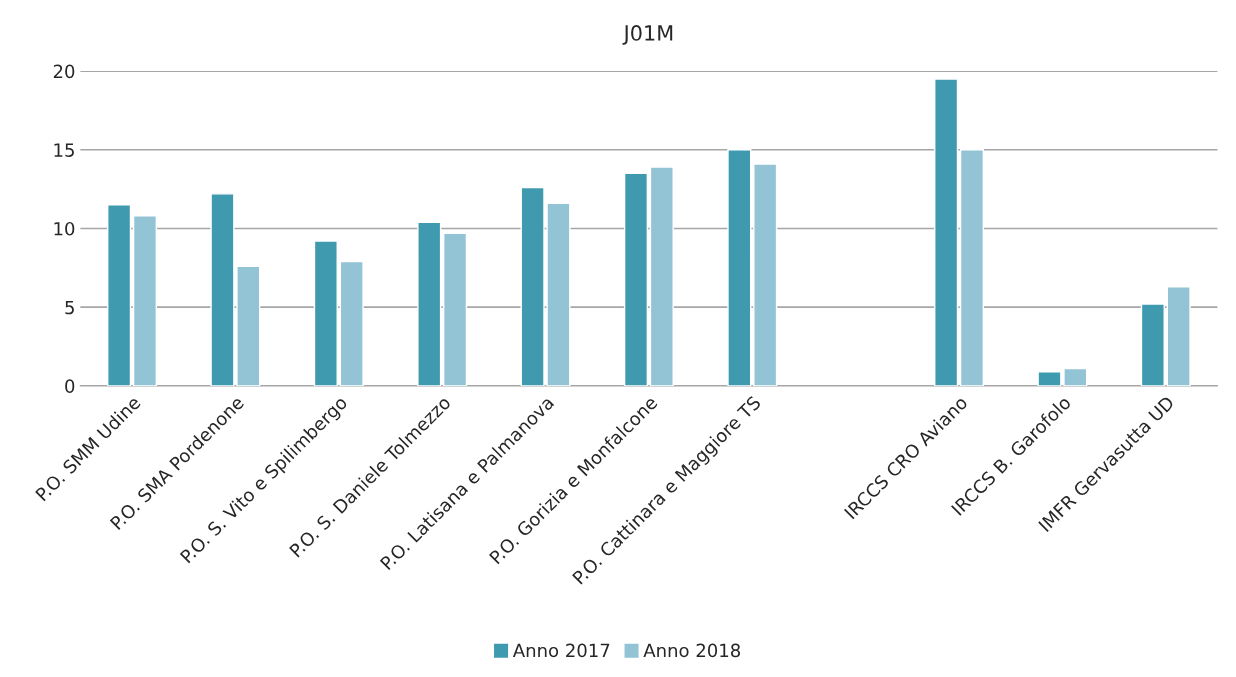  I want to click on y-tick-label: 10, so click(64, 228).